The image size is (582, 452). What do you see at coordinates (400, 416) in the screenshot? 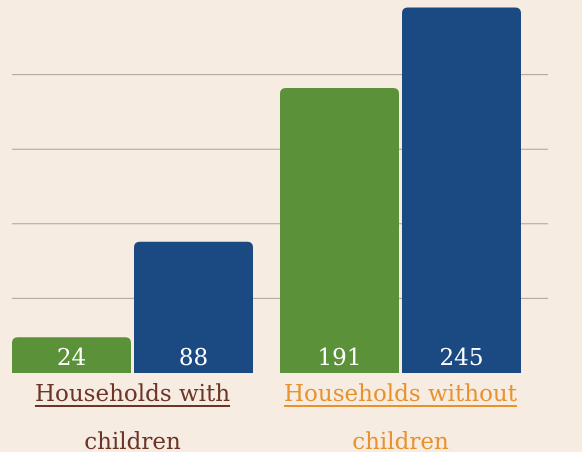
I see `category-link: Households without children` at bounding box center [400, 416].